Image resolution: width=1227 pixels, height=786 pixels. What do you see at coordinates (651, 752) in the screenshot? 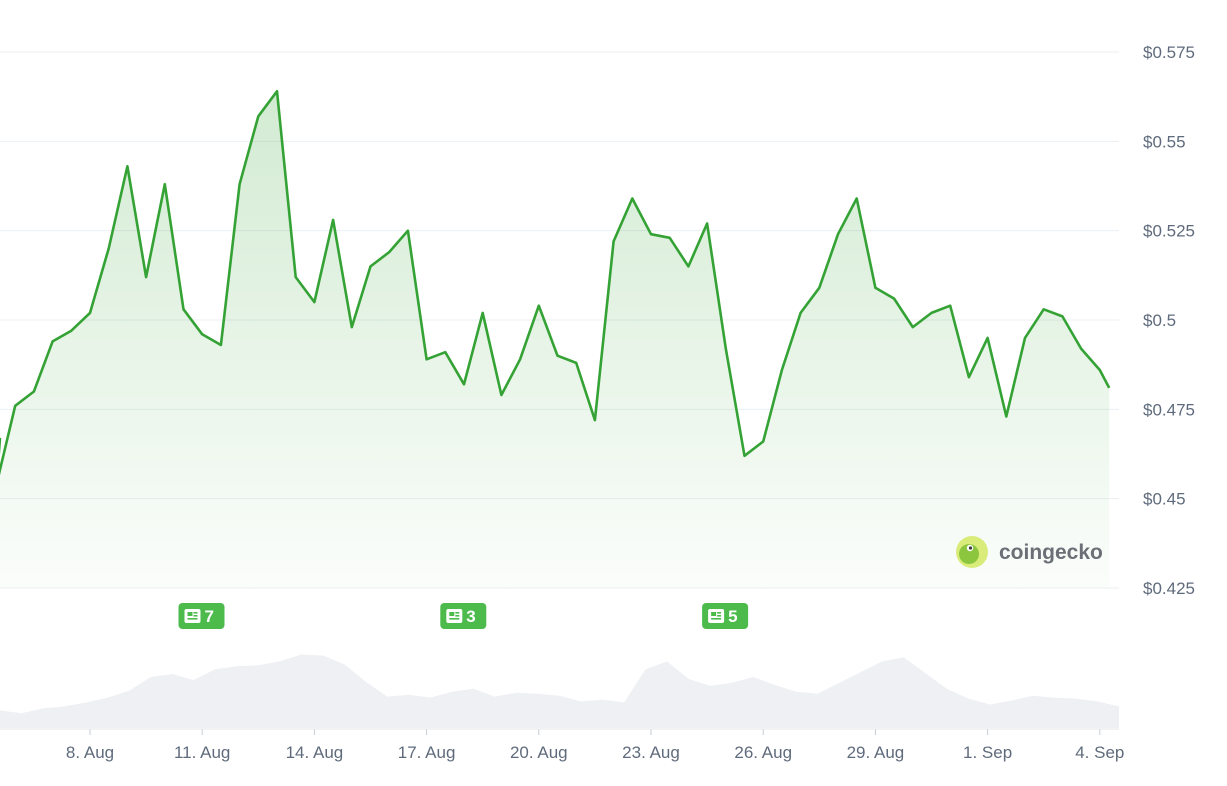
I see `x-tick-label: 23. Aug` at bounding box center [651, 752].